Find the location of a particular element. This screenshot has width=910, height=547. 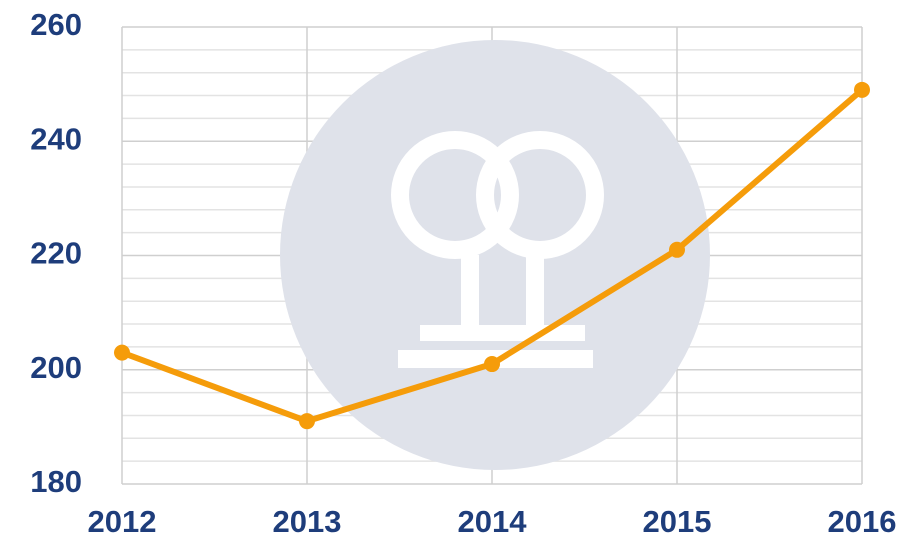

y-tick-label: 200 is located at coordinates (56, 367).